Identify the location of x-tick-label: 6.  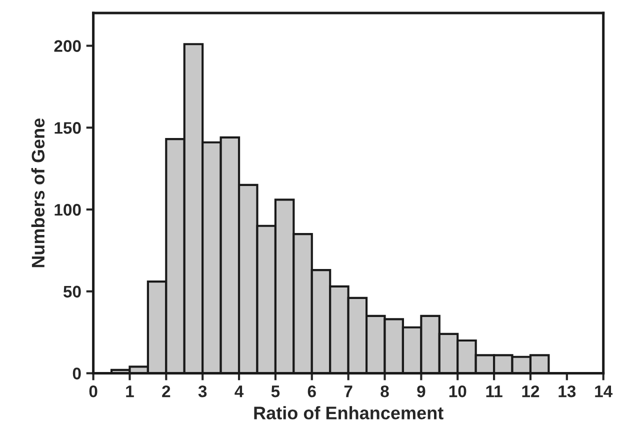
(312, 391).